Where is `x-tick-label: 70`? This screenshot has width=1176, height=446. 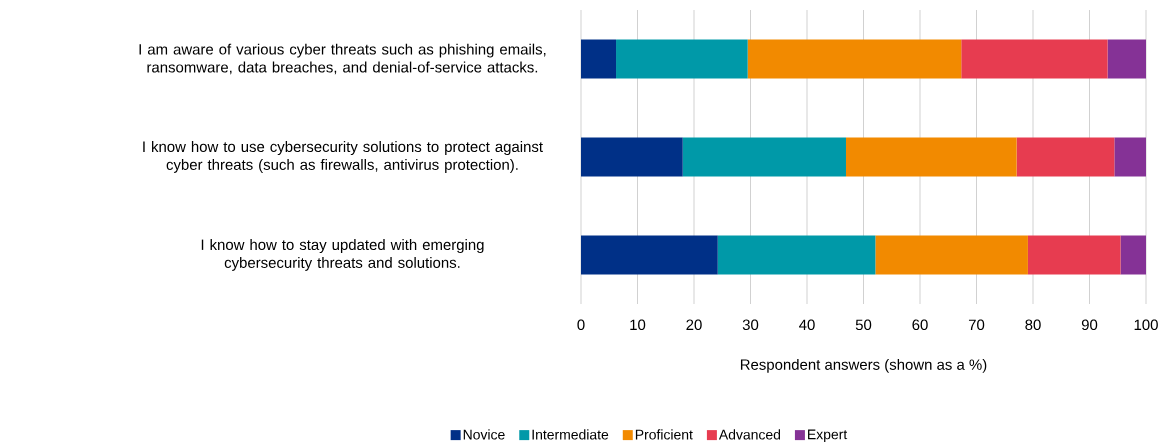 x-tick-label: 70 is located at coordinates (976, 325).